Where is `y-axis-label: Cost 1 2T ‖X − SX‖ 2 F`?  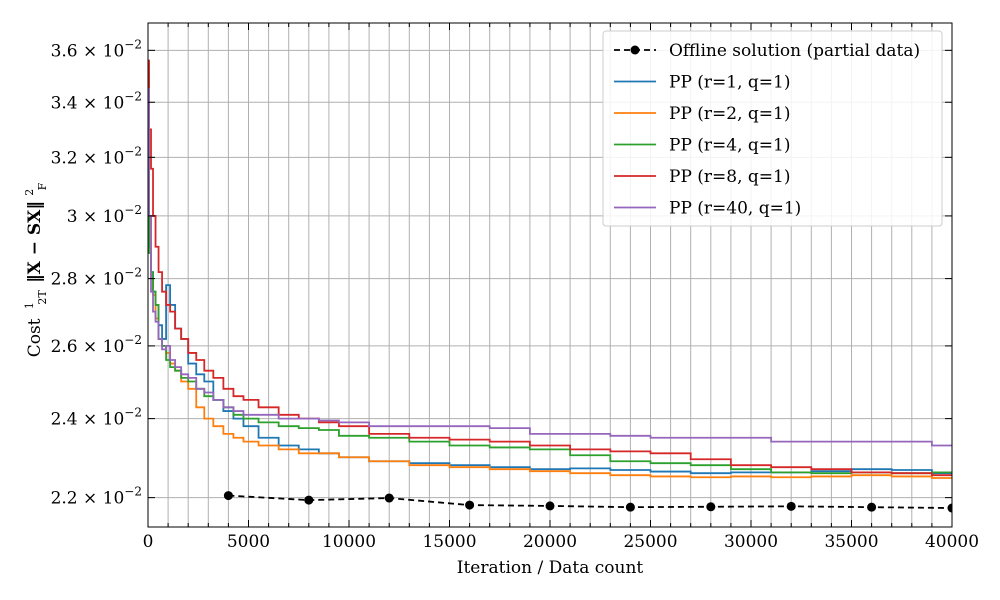
y-axis-label: Cost 1 2T ‖X − SX‖ 2 F is located at coordinates (34, 269).